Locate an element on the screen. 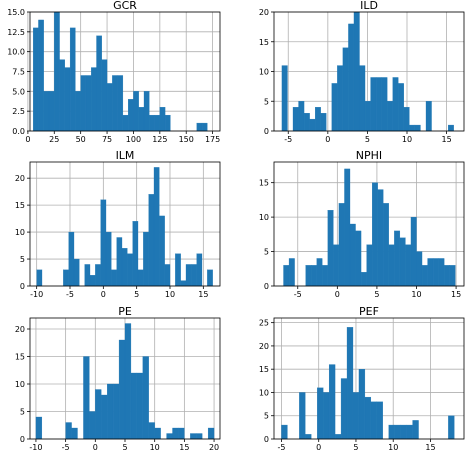  x-tick-label: 175 is located at coordinates (212, 139).